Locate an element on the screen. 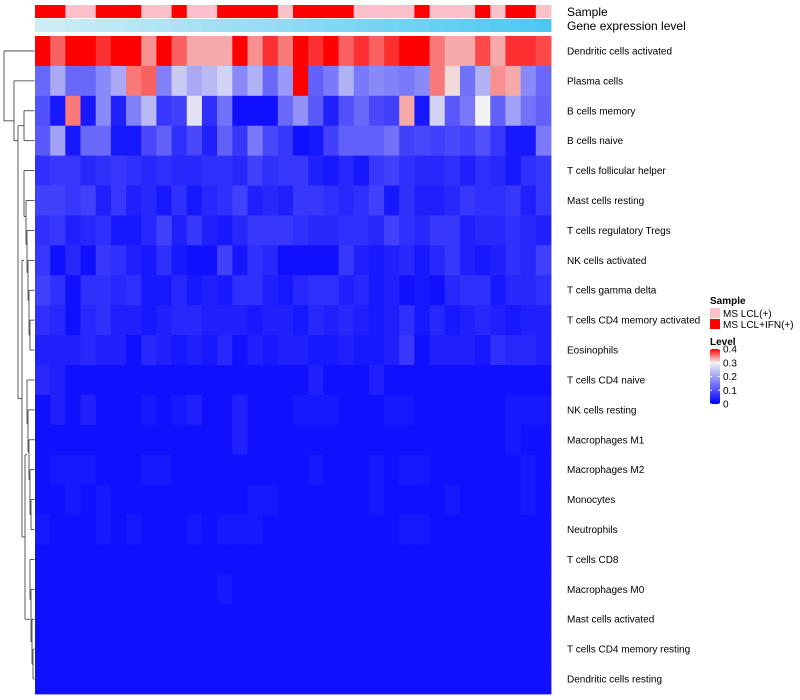 The image size is (800, 700). annotation-label-expression: Gene expression level is located at coordinates (626, 26).